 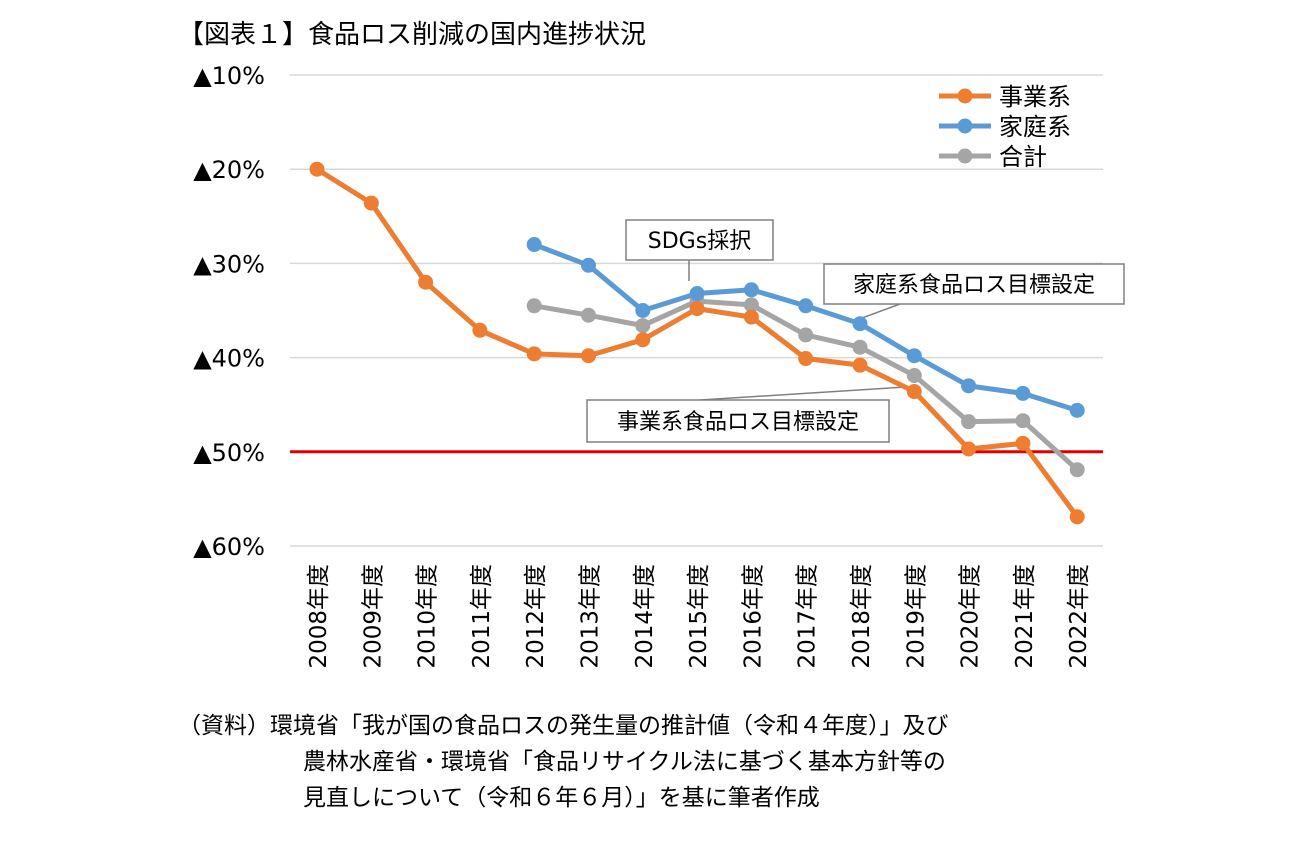 I want to click on x-tick-label: 2015年度, so click(x=699, y=616).